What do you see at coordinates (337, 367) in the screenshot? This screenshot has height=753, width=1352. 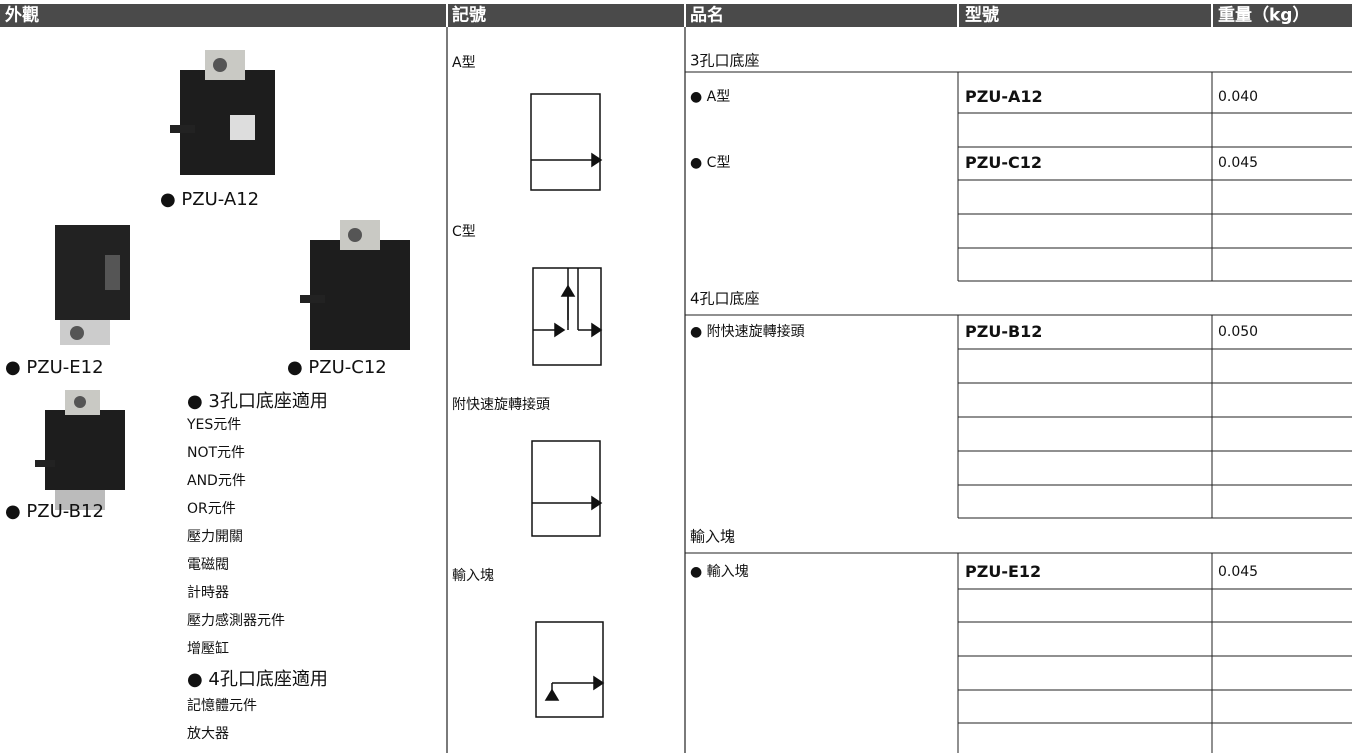 I see `product-label: ● PZU-C12` at bounding box center [337, 367].